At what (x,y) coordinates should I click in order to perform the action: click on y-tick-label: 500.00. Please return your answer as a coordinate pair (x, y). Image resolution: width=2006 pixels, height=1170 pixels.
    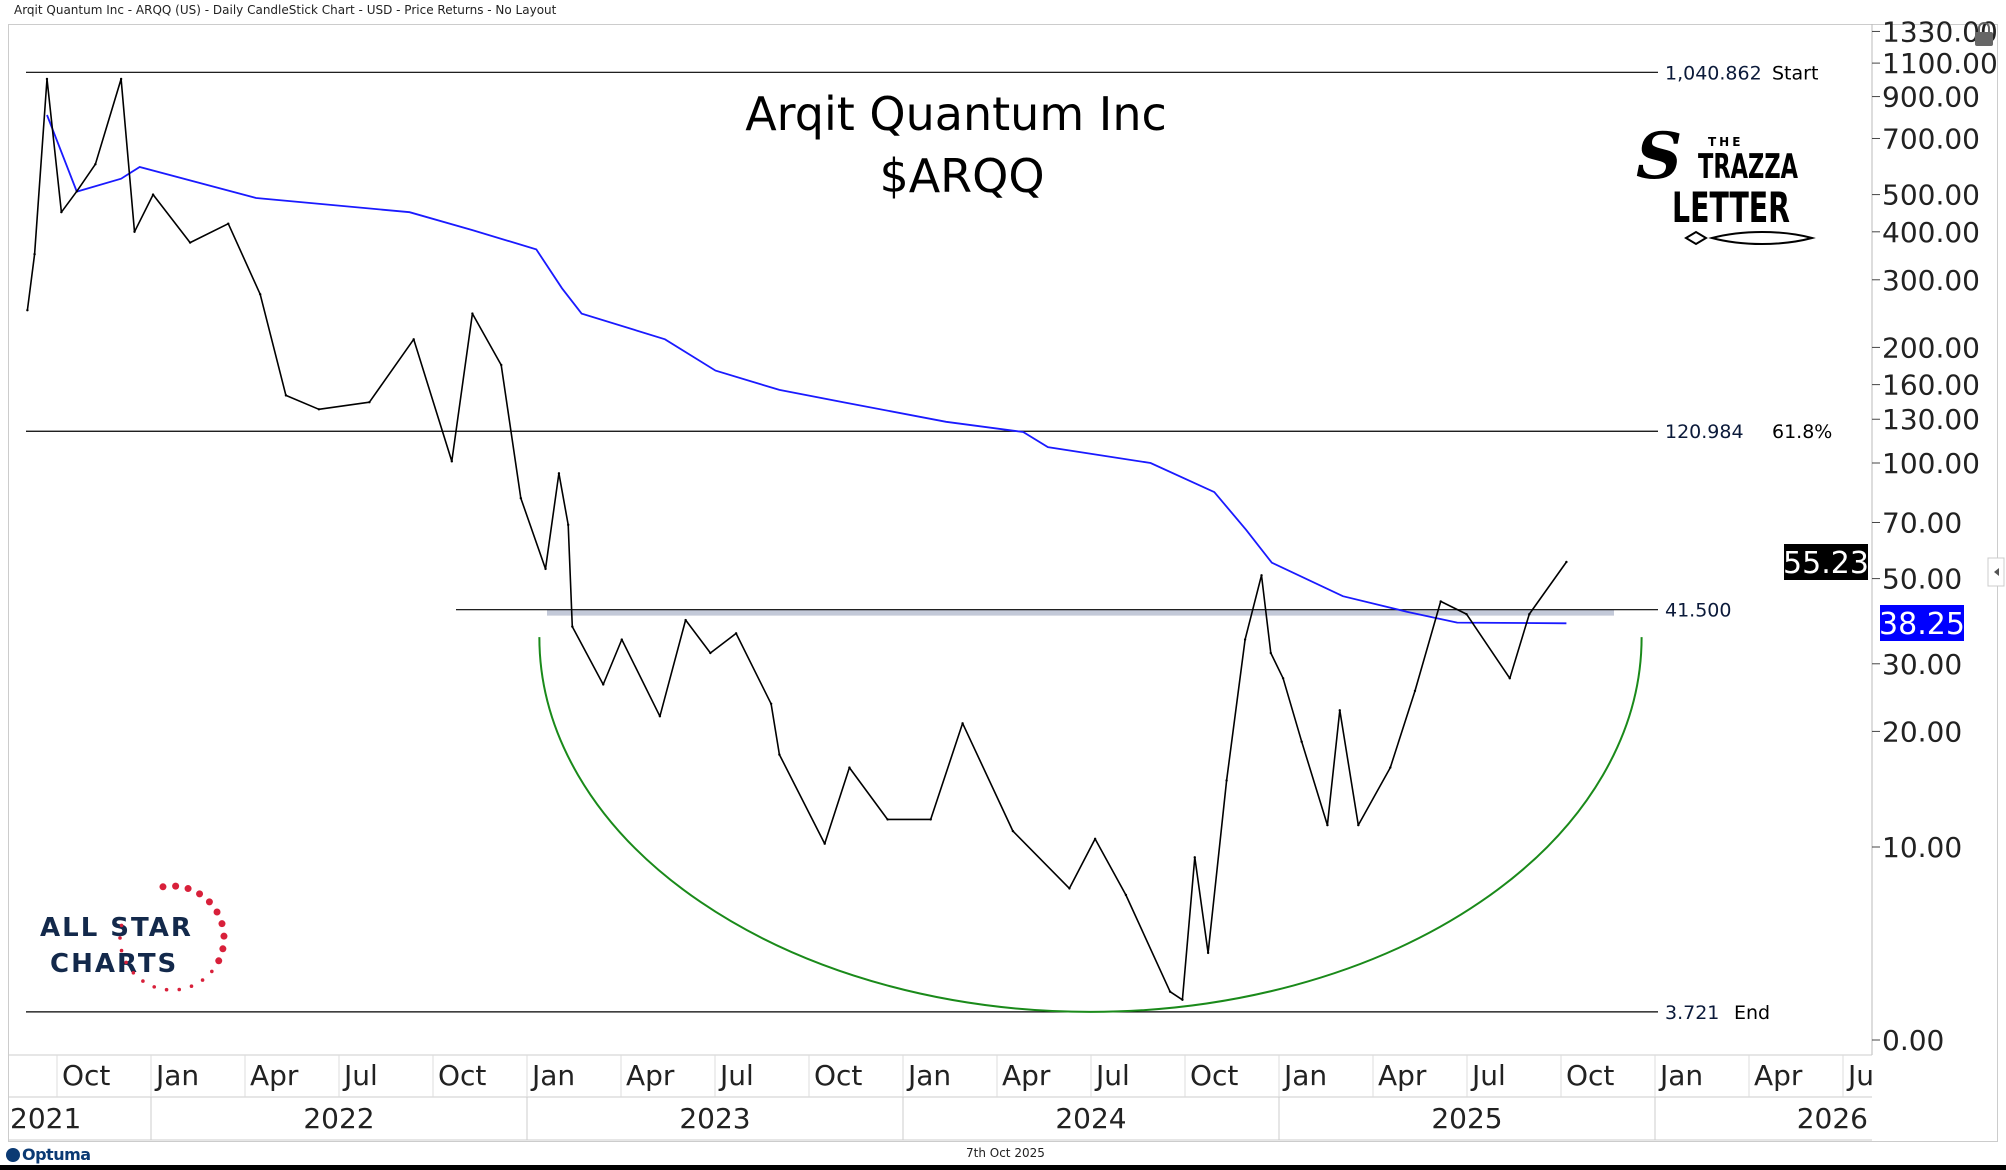
    Looking at the image, I should click on (1931, 195).